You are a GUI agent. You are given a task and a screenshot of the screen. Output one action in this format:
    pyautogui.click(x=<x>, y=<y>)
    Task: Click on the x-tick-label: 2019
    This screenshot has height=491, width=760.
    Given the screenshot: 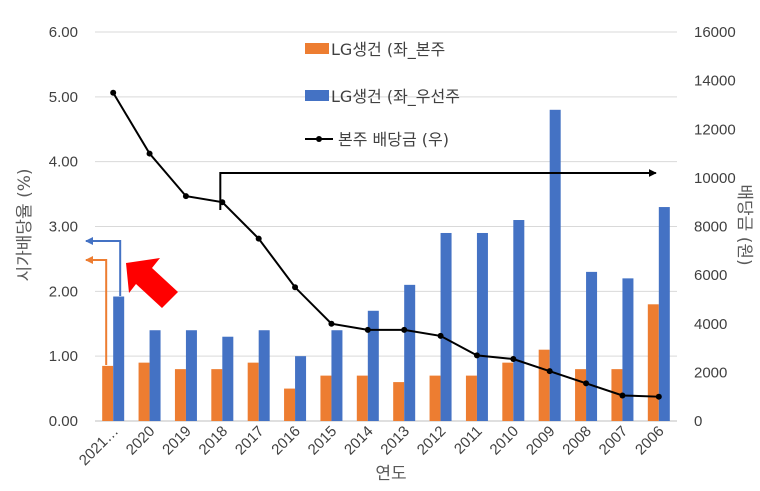 What is the action you would take?
    pyautogui.click(x=177, y=441)
    